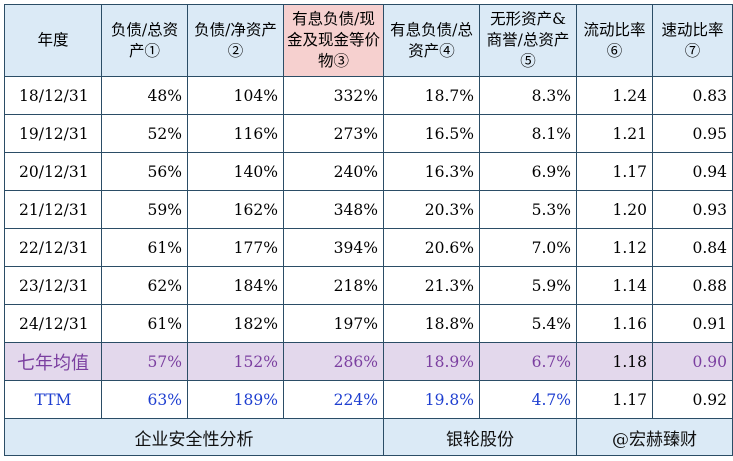  Describe the element at coordinates (144, 399) in the screenshot. I see `ttm-c1: 63%` at that location.